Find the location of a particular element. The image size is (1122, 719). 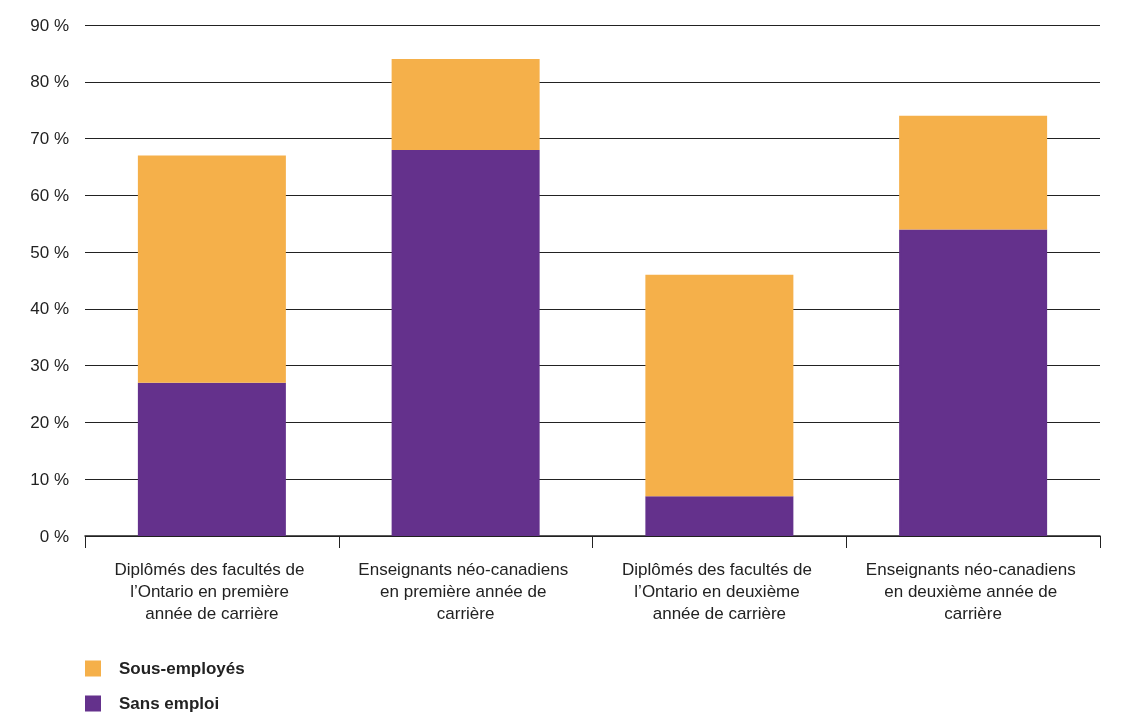

x-tick-label: Diplômés des facultés de l’Ontario en deuxième année de carrière is located at coordinates (719, 591).